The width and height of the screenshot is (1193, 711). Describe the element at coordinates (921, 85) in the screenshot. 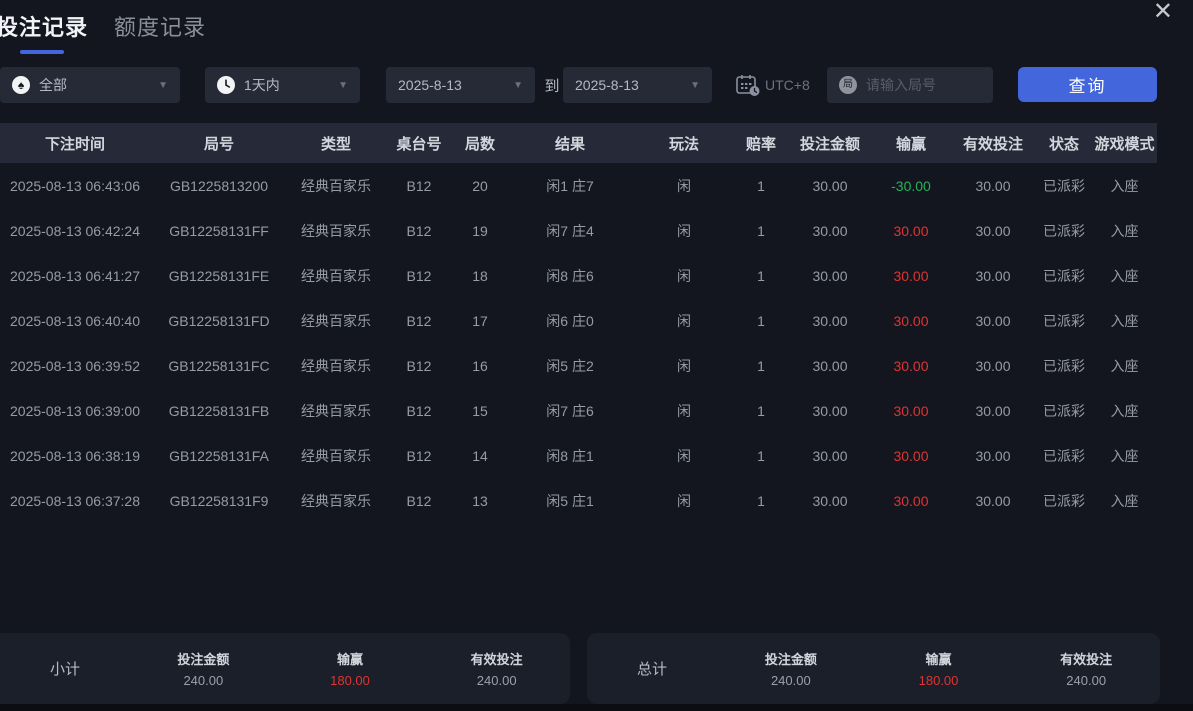

I see `round-id-search-input` at that location.